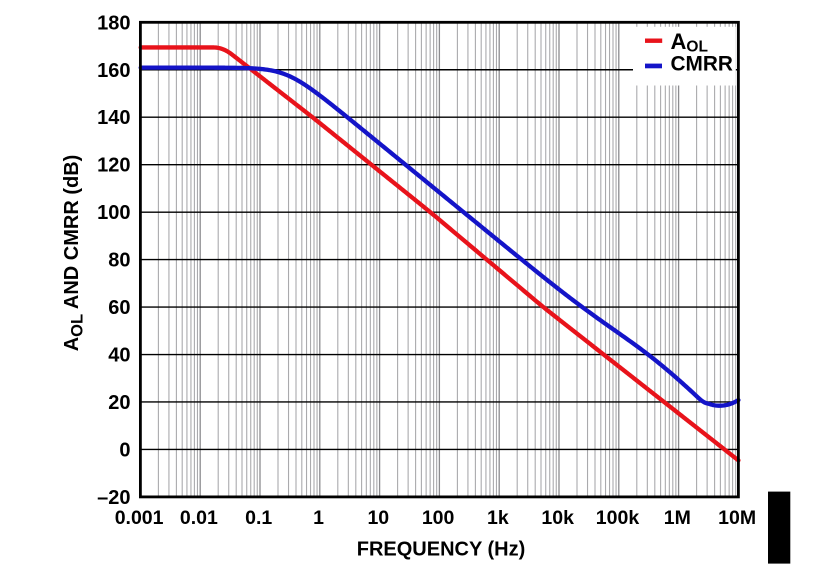 The height and width of the screenshot is (578, 829). Describe the element at coordinates (318, 518) in the screenshot. I see `svg-text: 1` at that location.